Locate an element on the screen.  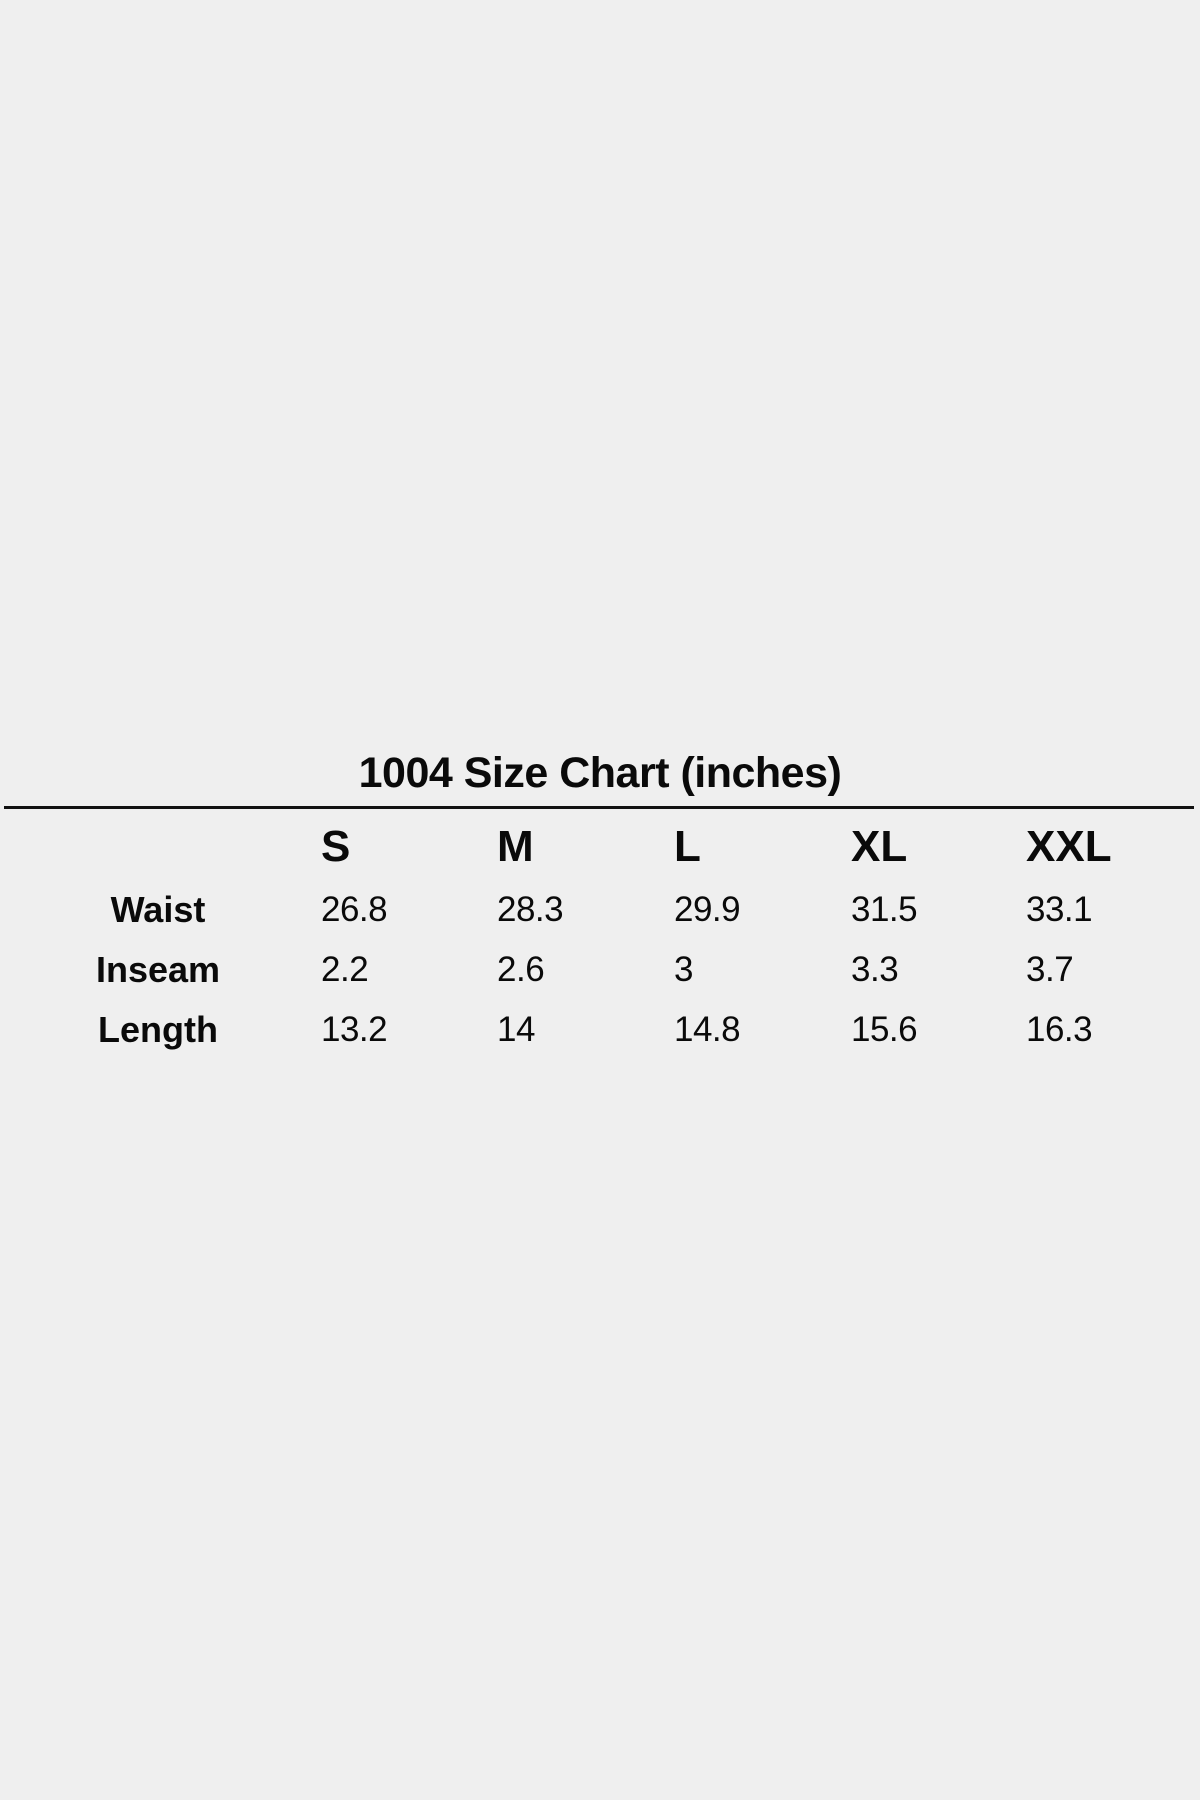
column-header-m: M is located at coordinates (515, 846).